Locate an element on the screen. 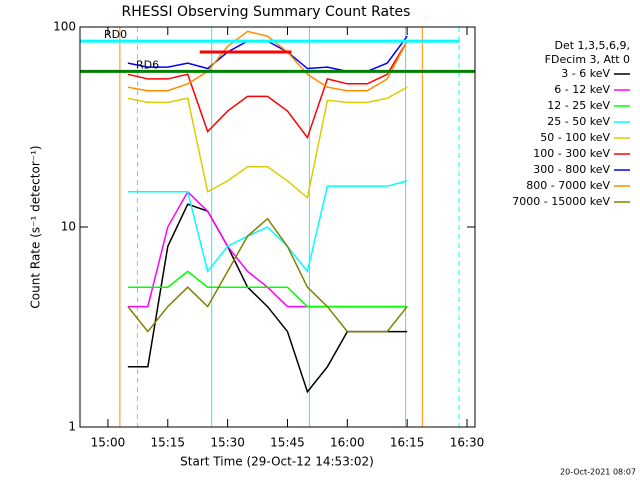 This screenshot has height=480, width=640. legend-label: 25 - 50 keV is located at coordinates (578, 121).